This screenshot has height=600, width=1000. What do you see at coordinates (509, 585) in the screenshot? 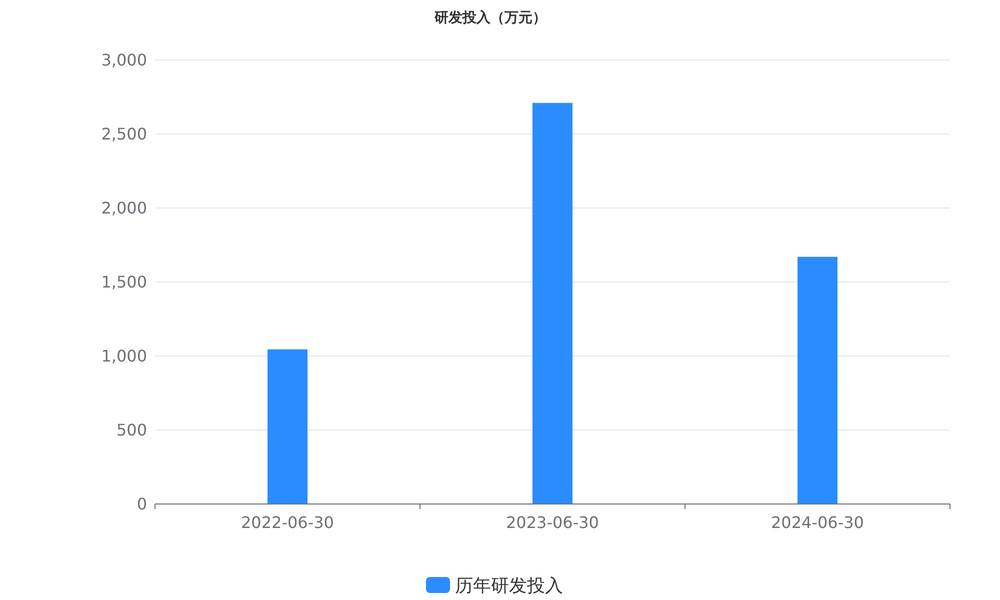
I see `legend-label: 历年研发投入` at bounding box center [509, 585].